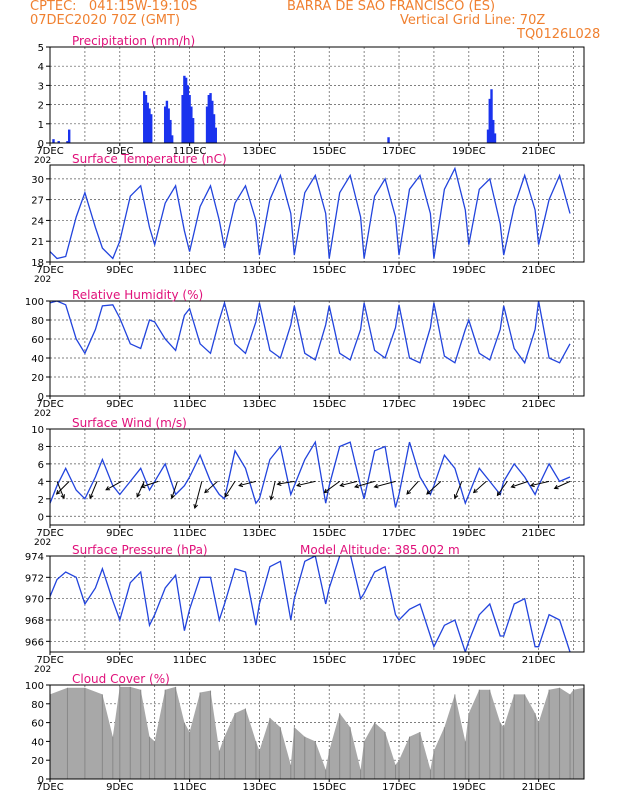 The image size is (618, 800). What do you see at coordinates (121, 679) in the screenshot?
I see `panel-title: Cloud Cover (%)` at bounding box center [121, 679].